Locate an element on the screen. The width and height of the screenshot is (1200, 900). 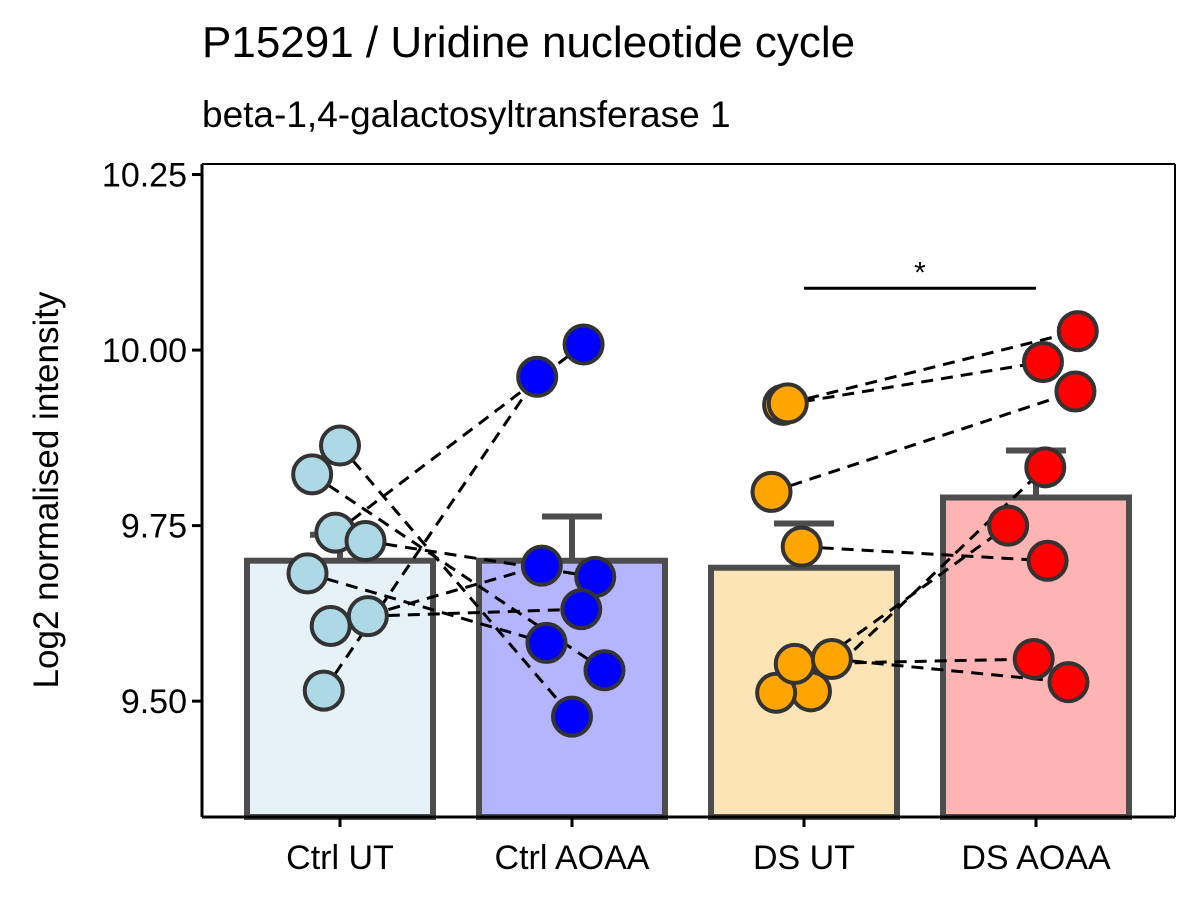
significance-layer: * is located at coordinates (920, 273).